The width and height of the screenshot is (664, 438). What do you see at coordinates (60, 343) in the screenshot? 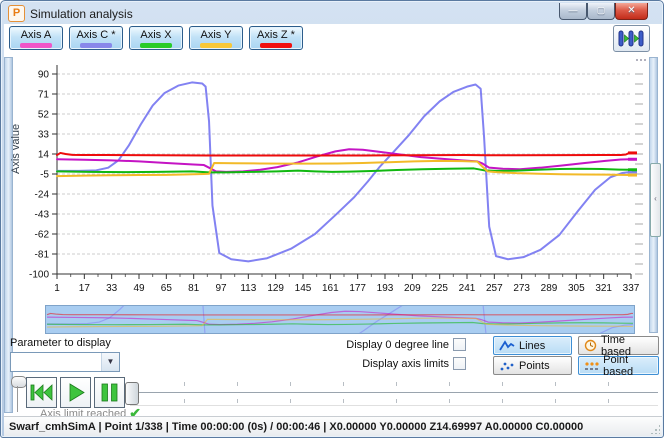
I see `parameter-label: Parameter to display` at bounding box center [60, 343].